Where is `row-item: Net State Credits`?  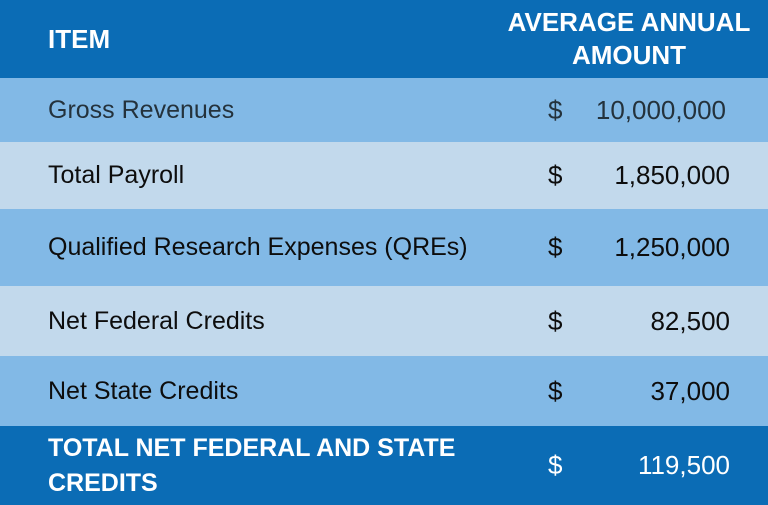 row-item: Net State Credits is located at coordinates (143, 390).